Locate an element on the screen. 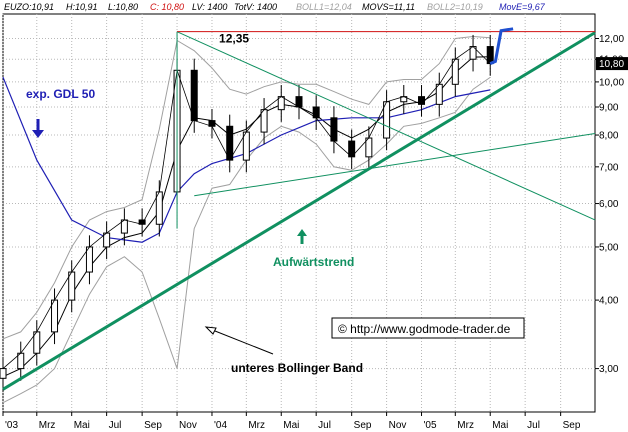  header-bg is located at coordinates (314, 6).